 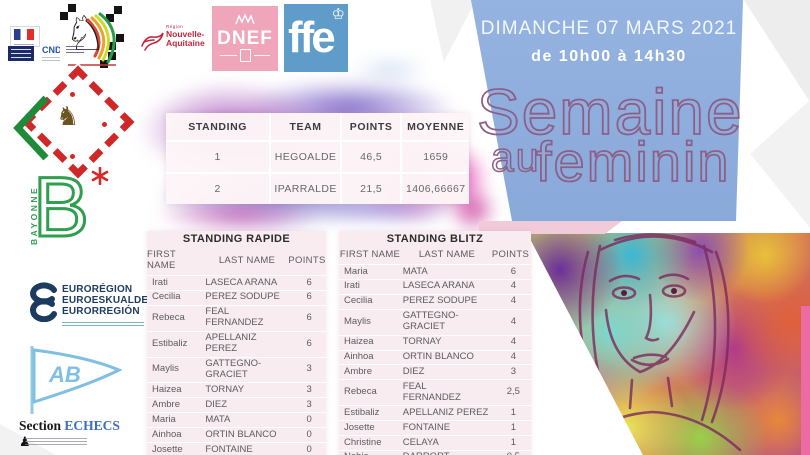 I want to click on table-row: Estibaliz APELLANIZ PEREZ 6, so click(x=236, y=343).